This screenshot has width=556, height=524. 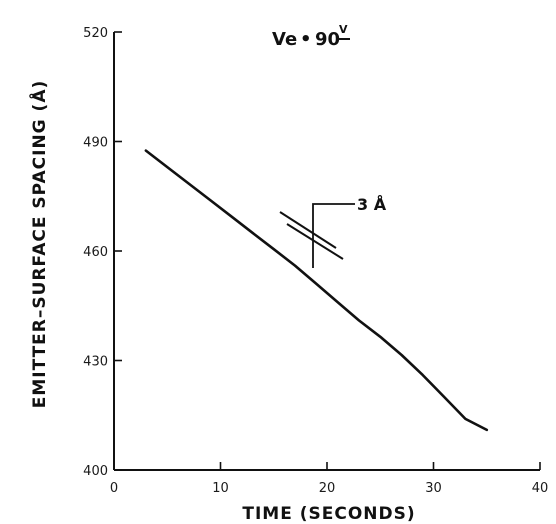 What do you see at coordinates (95, 362) in the screenshot?
I see `y-tick-label: 430` at bounding box center [95, 362].